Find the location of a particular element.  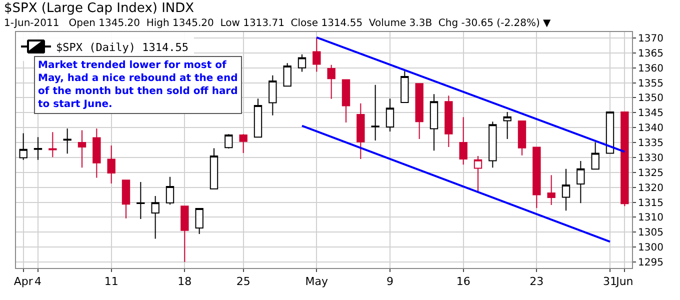

y-tick-label: 1360 is located at coordinates (651, 68).